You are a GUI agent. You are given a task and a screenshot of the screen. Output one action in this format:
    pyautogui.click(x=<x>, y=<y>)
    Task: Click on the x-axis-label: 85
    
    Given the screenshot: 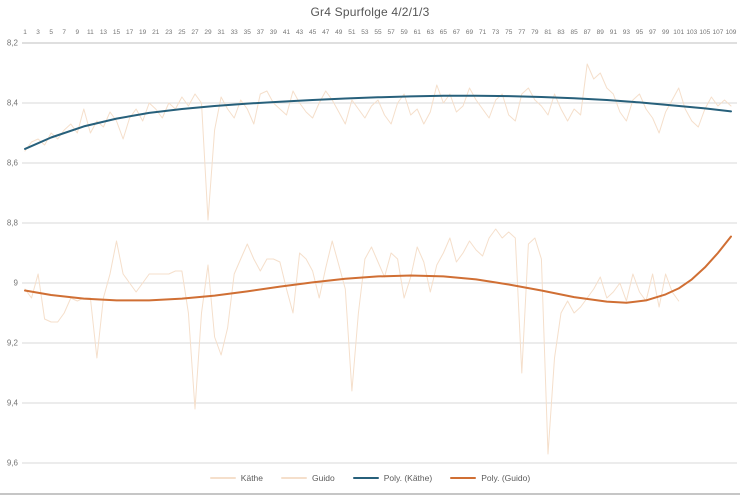 What is the action you would take?
    pyautogui.click(x=574, y=32)
    